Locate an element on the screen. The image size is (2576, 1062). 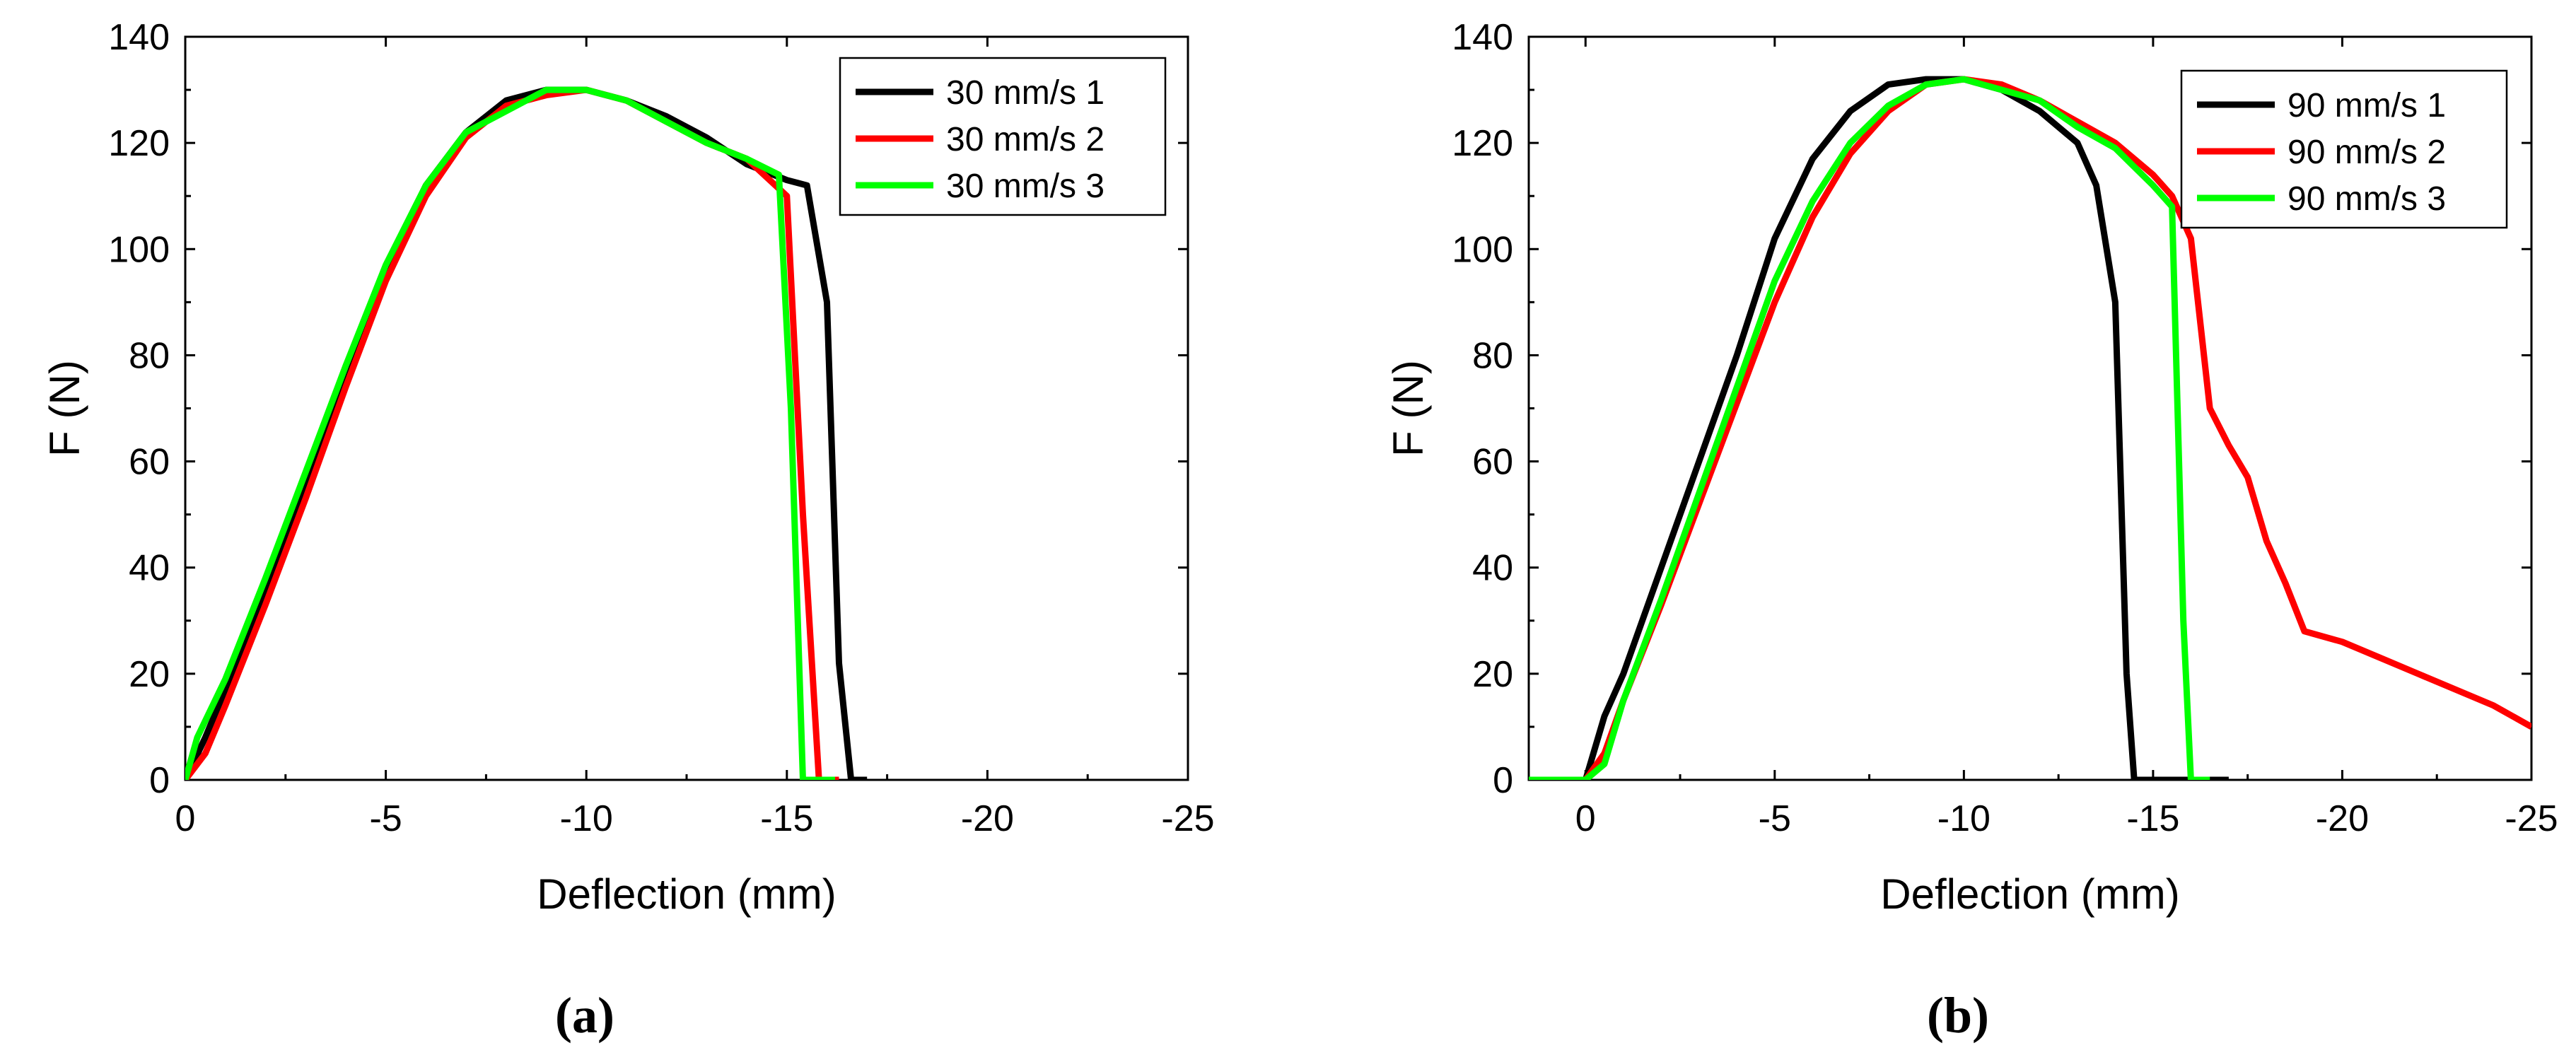
legend-entry: 30 mm/s 2 is located at coordinates (1025, 140).